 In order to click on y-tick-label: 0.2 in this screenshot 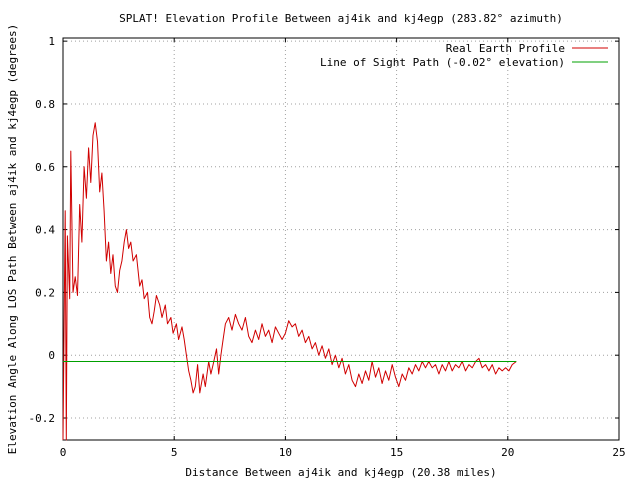, I will do `click(45, 292)`.